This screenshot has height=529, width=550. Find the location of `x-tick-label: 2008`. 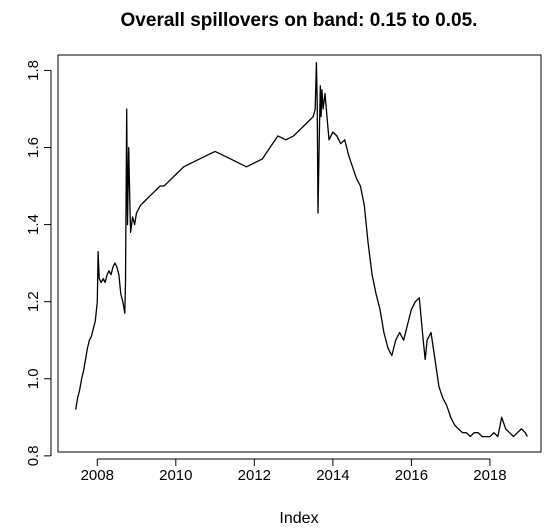

x-tick-label: 2008 is located at coordinates (97, 475).